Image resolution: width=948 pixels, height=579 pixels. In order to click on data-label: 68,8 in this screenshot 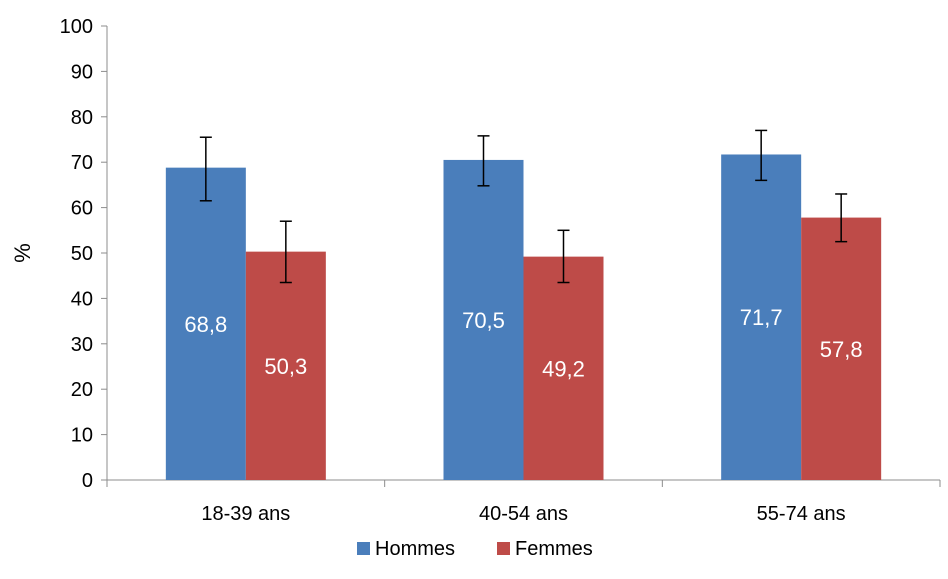, I will do `click(205, 324)`.